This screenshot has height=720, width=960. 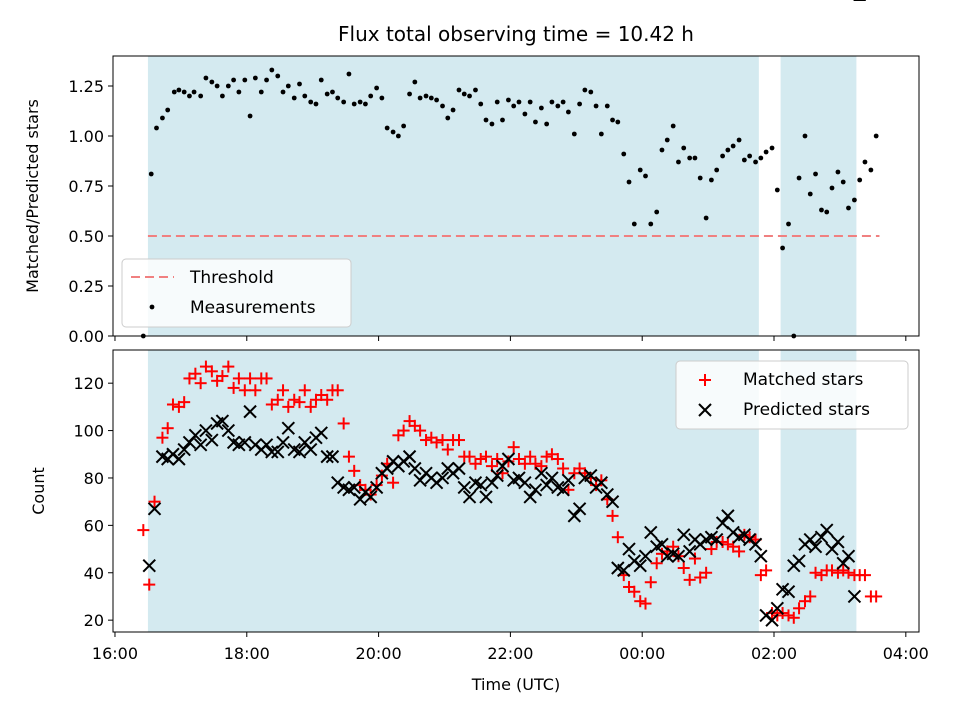 I want to click on y-tick-label: 0.25, so click(x=86, y=286).